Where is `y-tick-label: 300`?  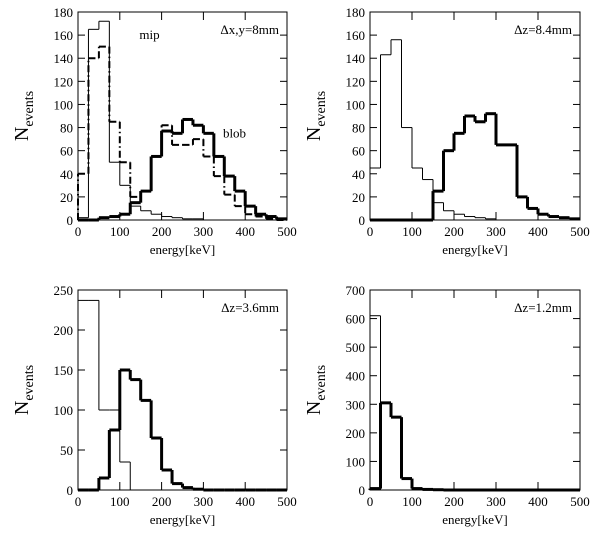 y-tick-label: 300 is located at coordinates (356, 404).